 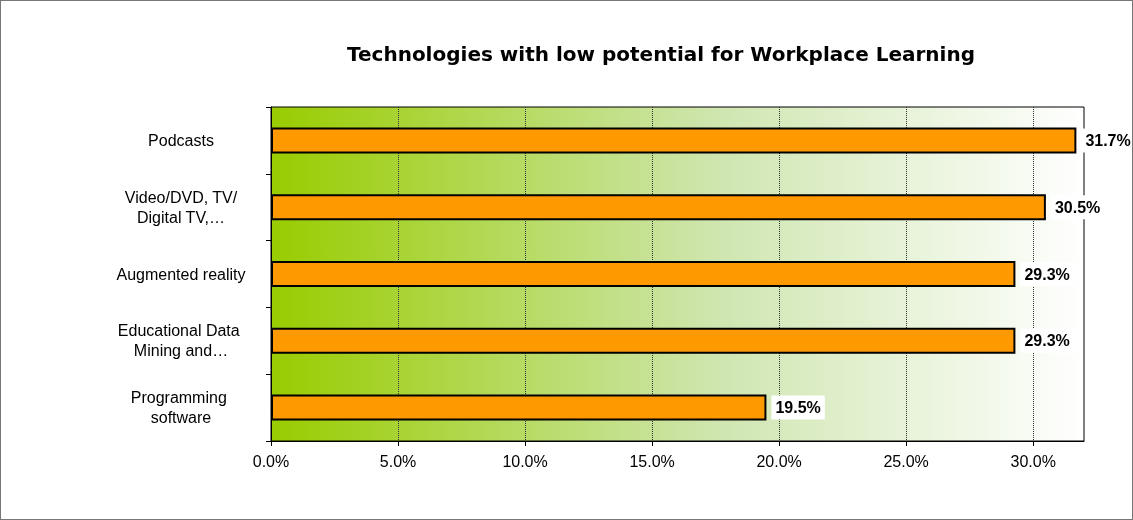 What do you see at coordinates (181, 274) in the screenshot?
I see `y-tick-label: Augmented reality` at bounding box center [181, 274].